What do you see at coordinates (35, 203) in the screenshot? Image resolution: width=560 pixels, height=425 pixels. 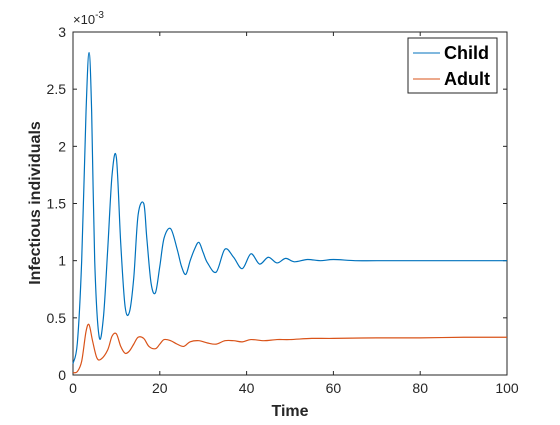 I see `y-axis-title: Infectious individuals` at bounding box center [35, 203].